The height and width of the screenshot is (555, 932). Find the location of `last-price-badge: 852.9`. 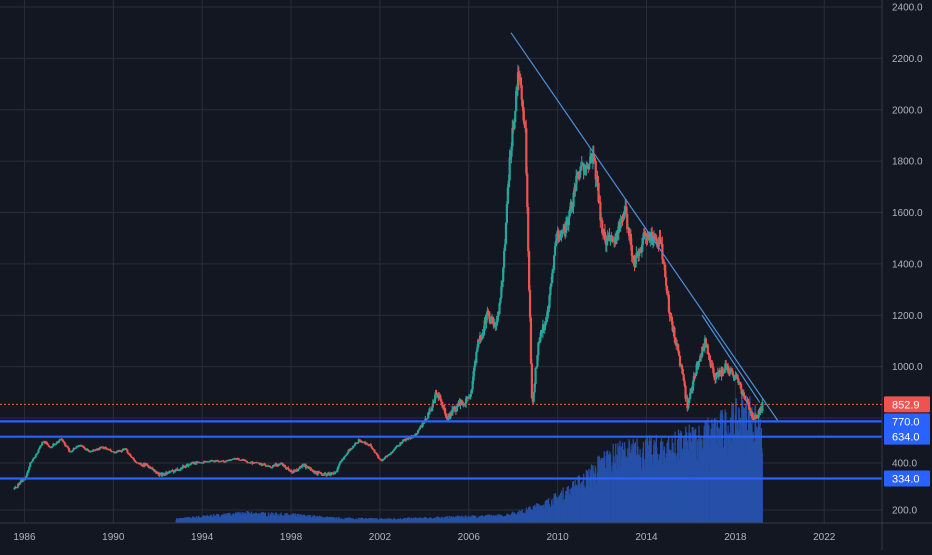

last-price-badge: 852.9 is located at coordinates (907, 404).